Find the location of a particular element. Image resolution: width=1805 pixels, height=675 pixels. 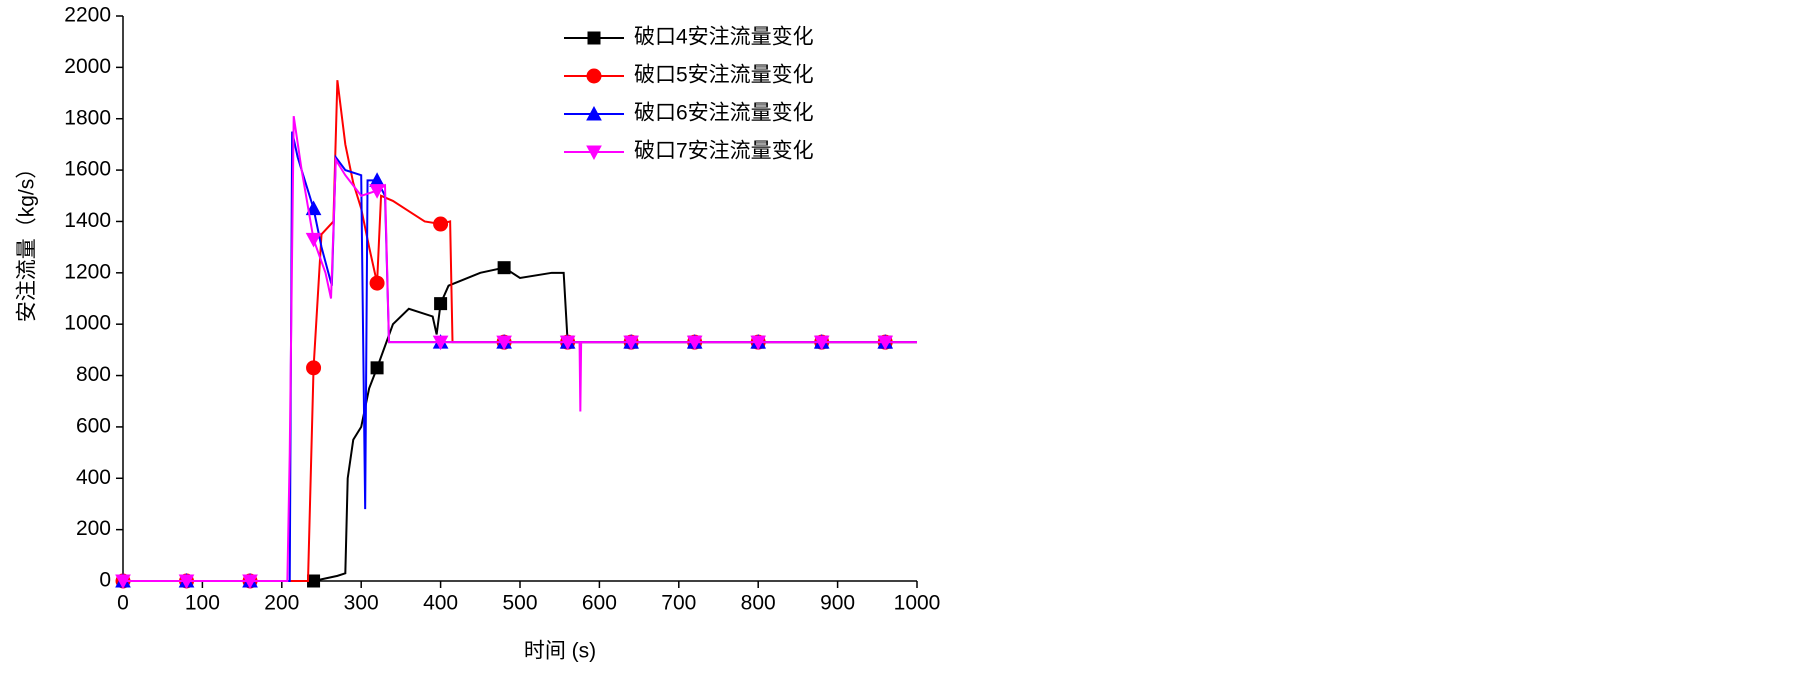

legend-label: 破口5安注流量变化 is located at coordinates (724, 75).